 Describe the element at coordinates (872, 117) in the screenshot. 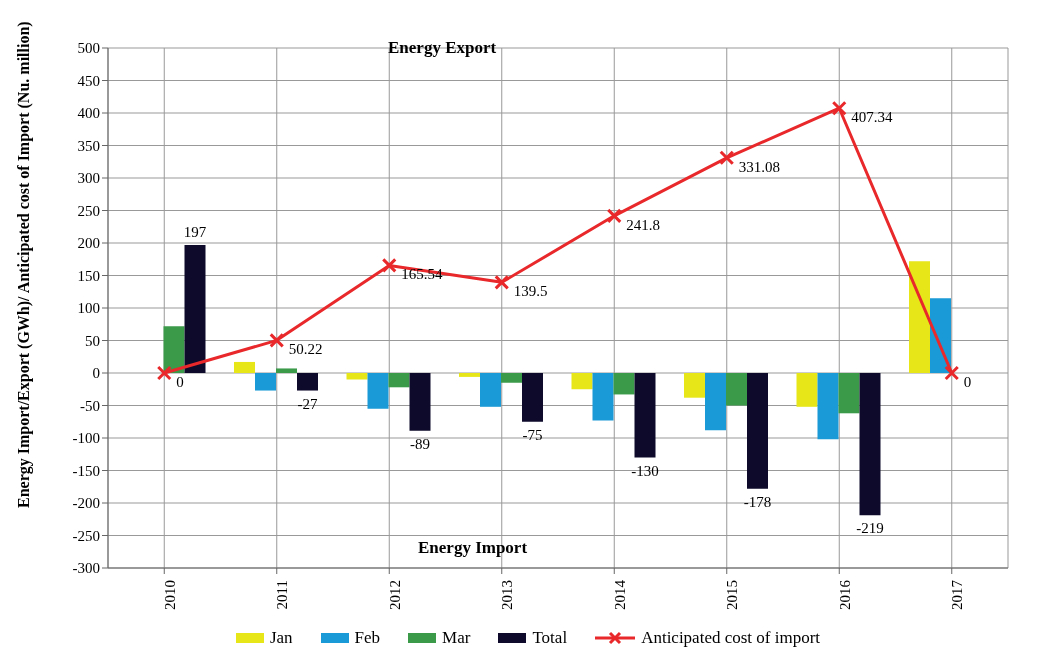

I see `data-label: 407.34` at that location.